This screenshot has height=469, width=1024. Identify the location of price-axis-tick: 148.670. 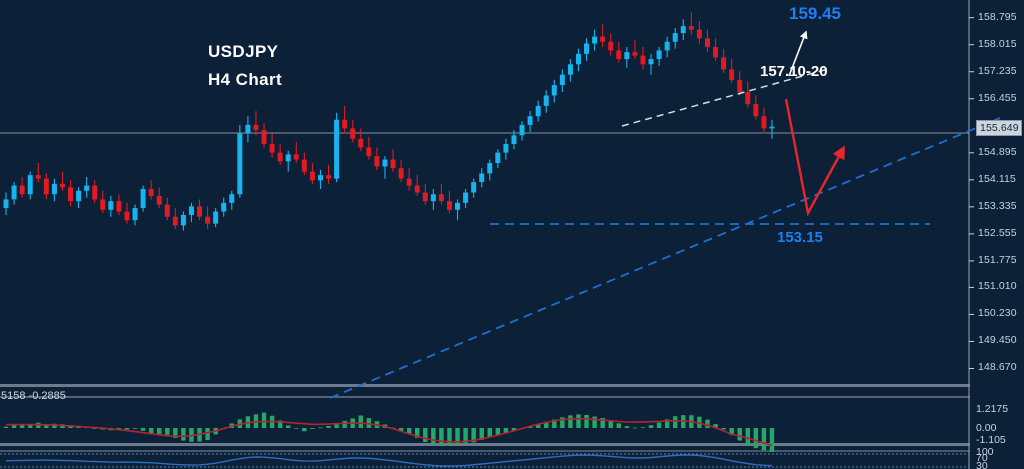
(997, 367).